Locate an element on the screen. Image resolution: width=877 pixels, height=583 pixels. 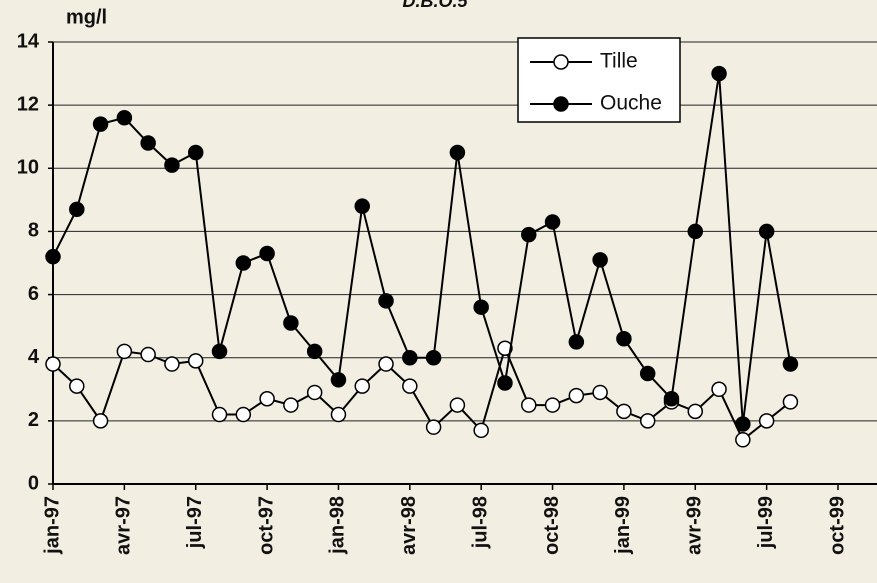
y-tick-label: 2 is located at coordinates (33, 420).